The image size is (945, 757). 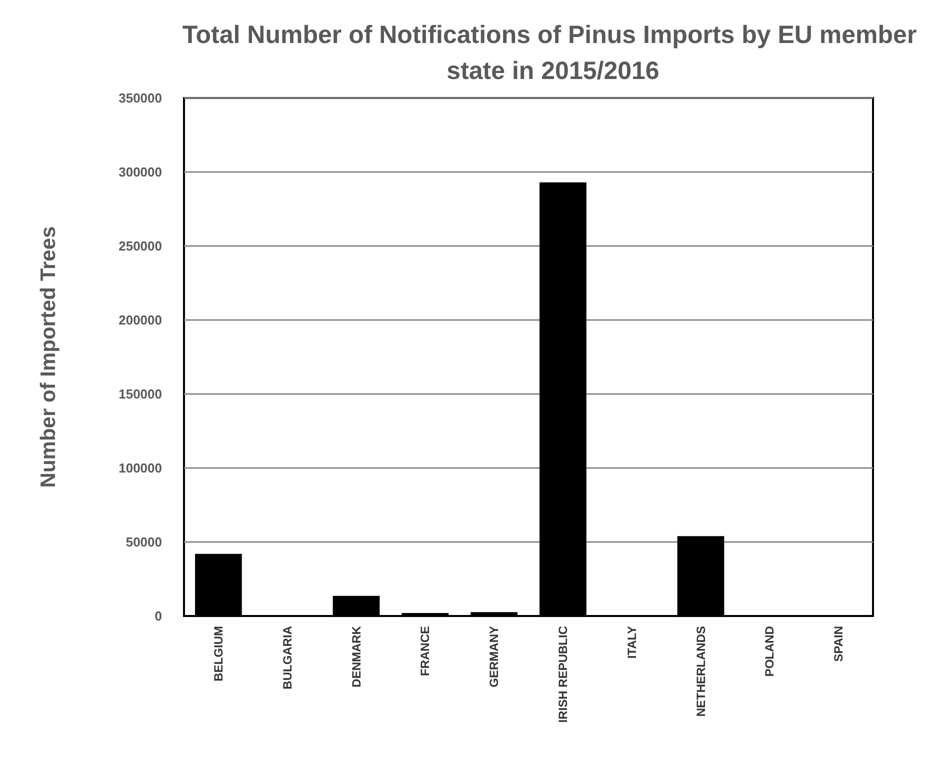 What do you see at coordinates (158, 616) in the screenshot?
I see `y-tick-label: 0` at bounding box center [158, 616].